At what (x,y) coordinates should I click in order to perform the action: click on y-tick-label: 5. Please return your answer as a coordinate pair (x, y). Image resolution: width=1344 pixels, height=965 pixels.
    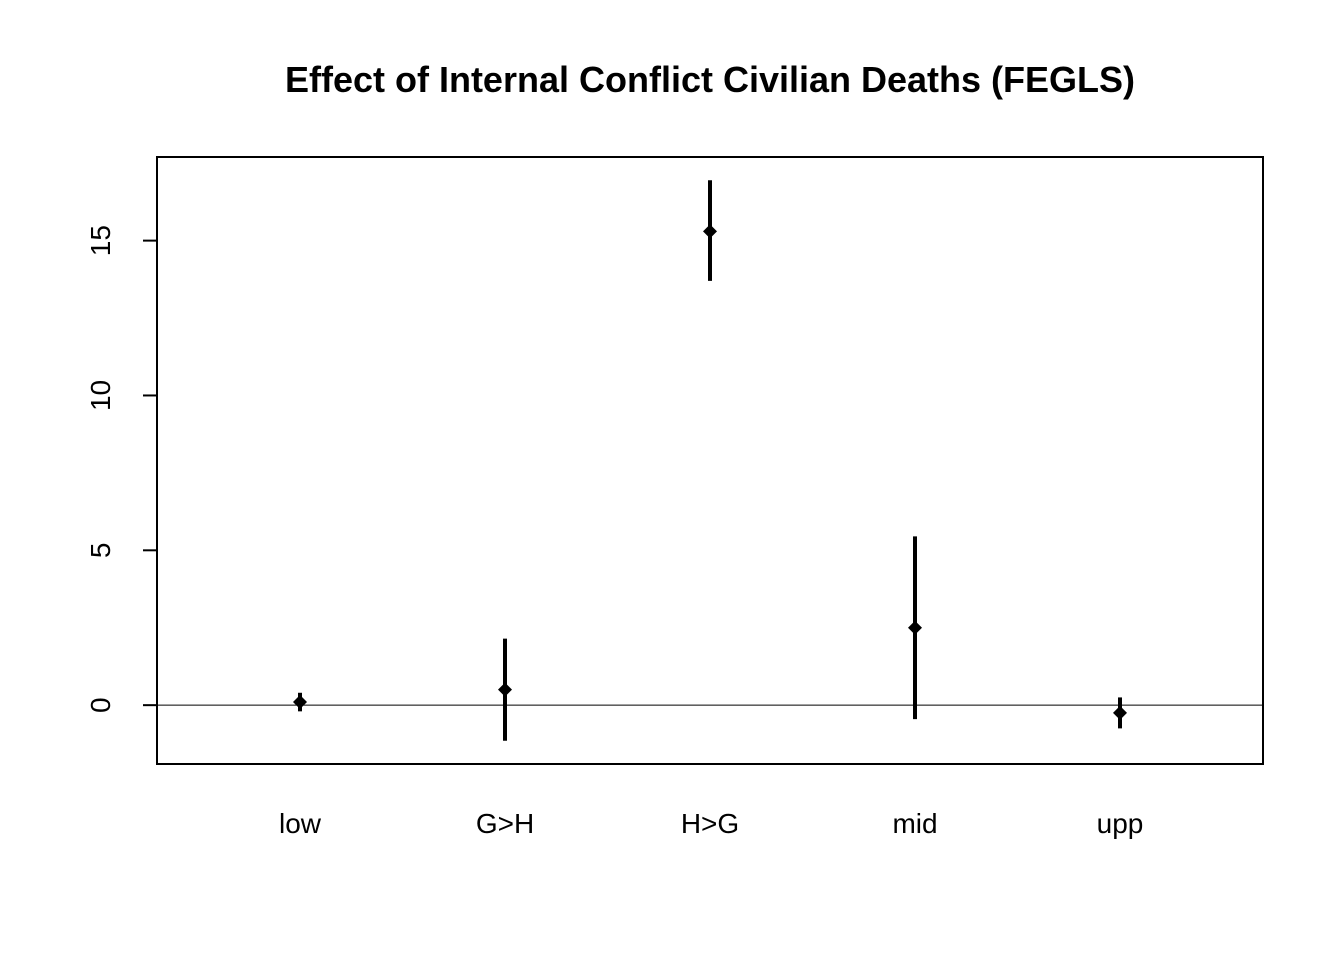
    Looking at the image, I should click on (100, 551).